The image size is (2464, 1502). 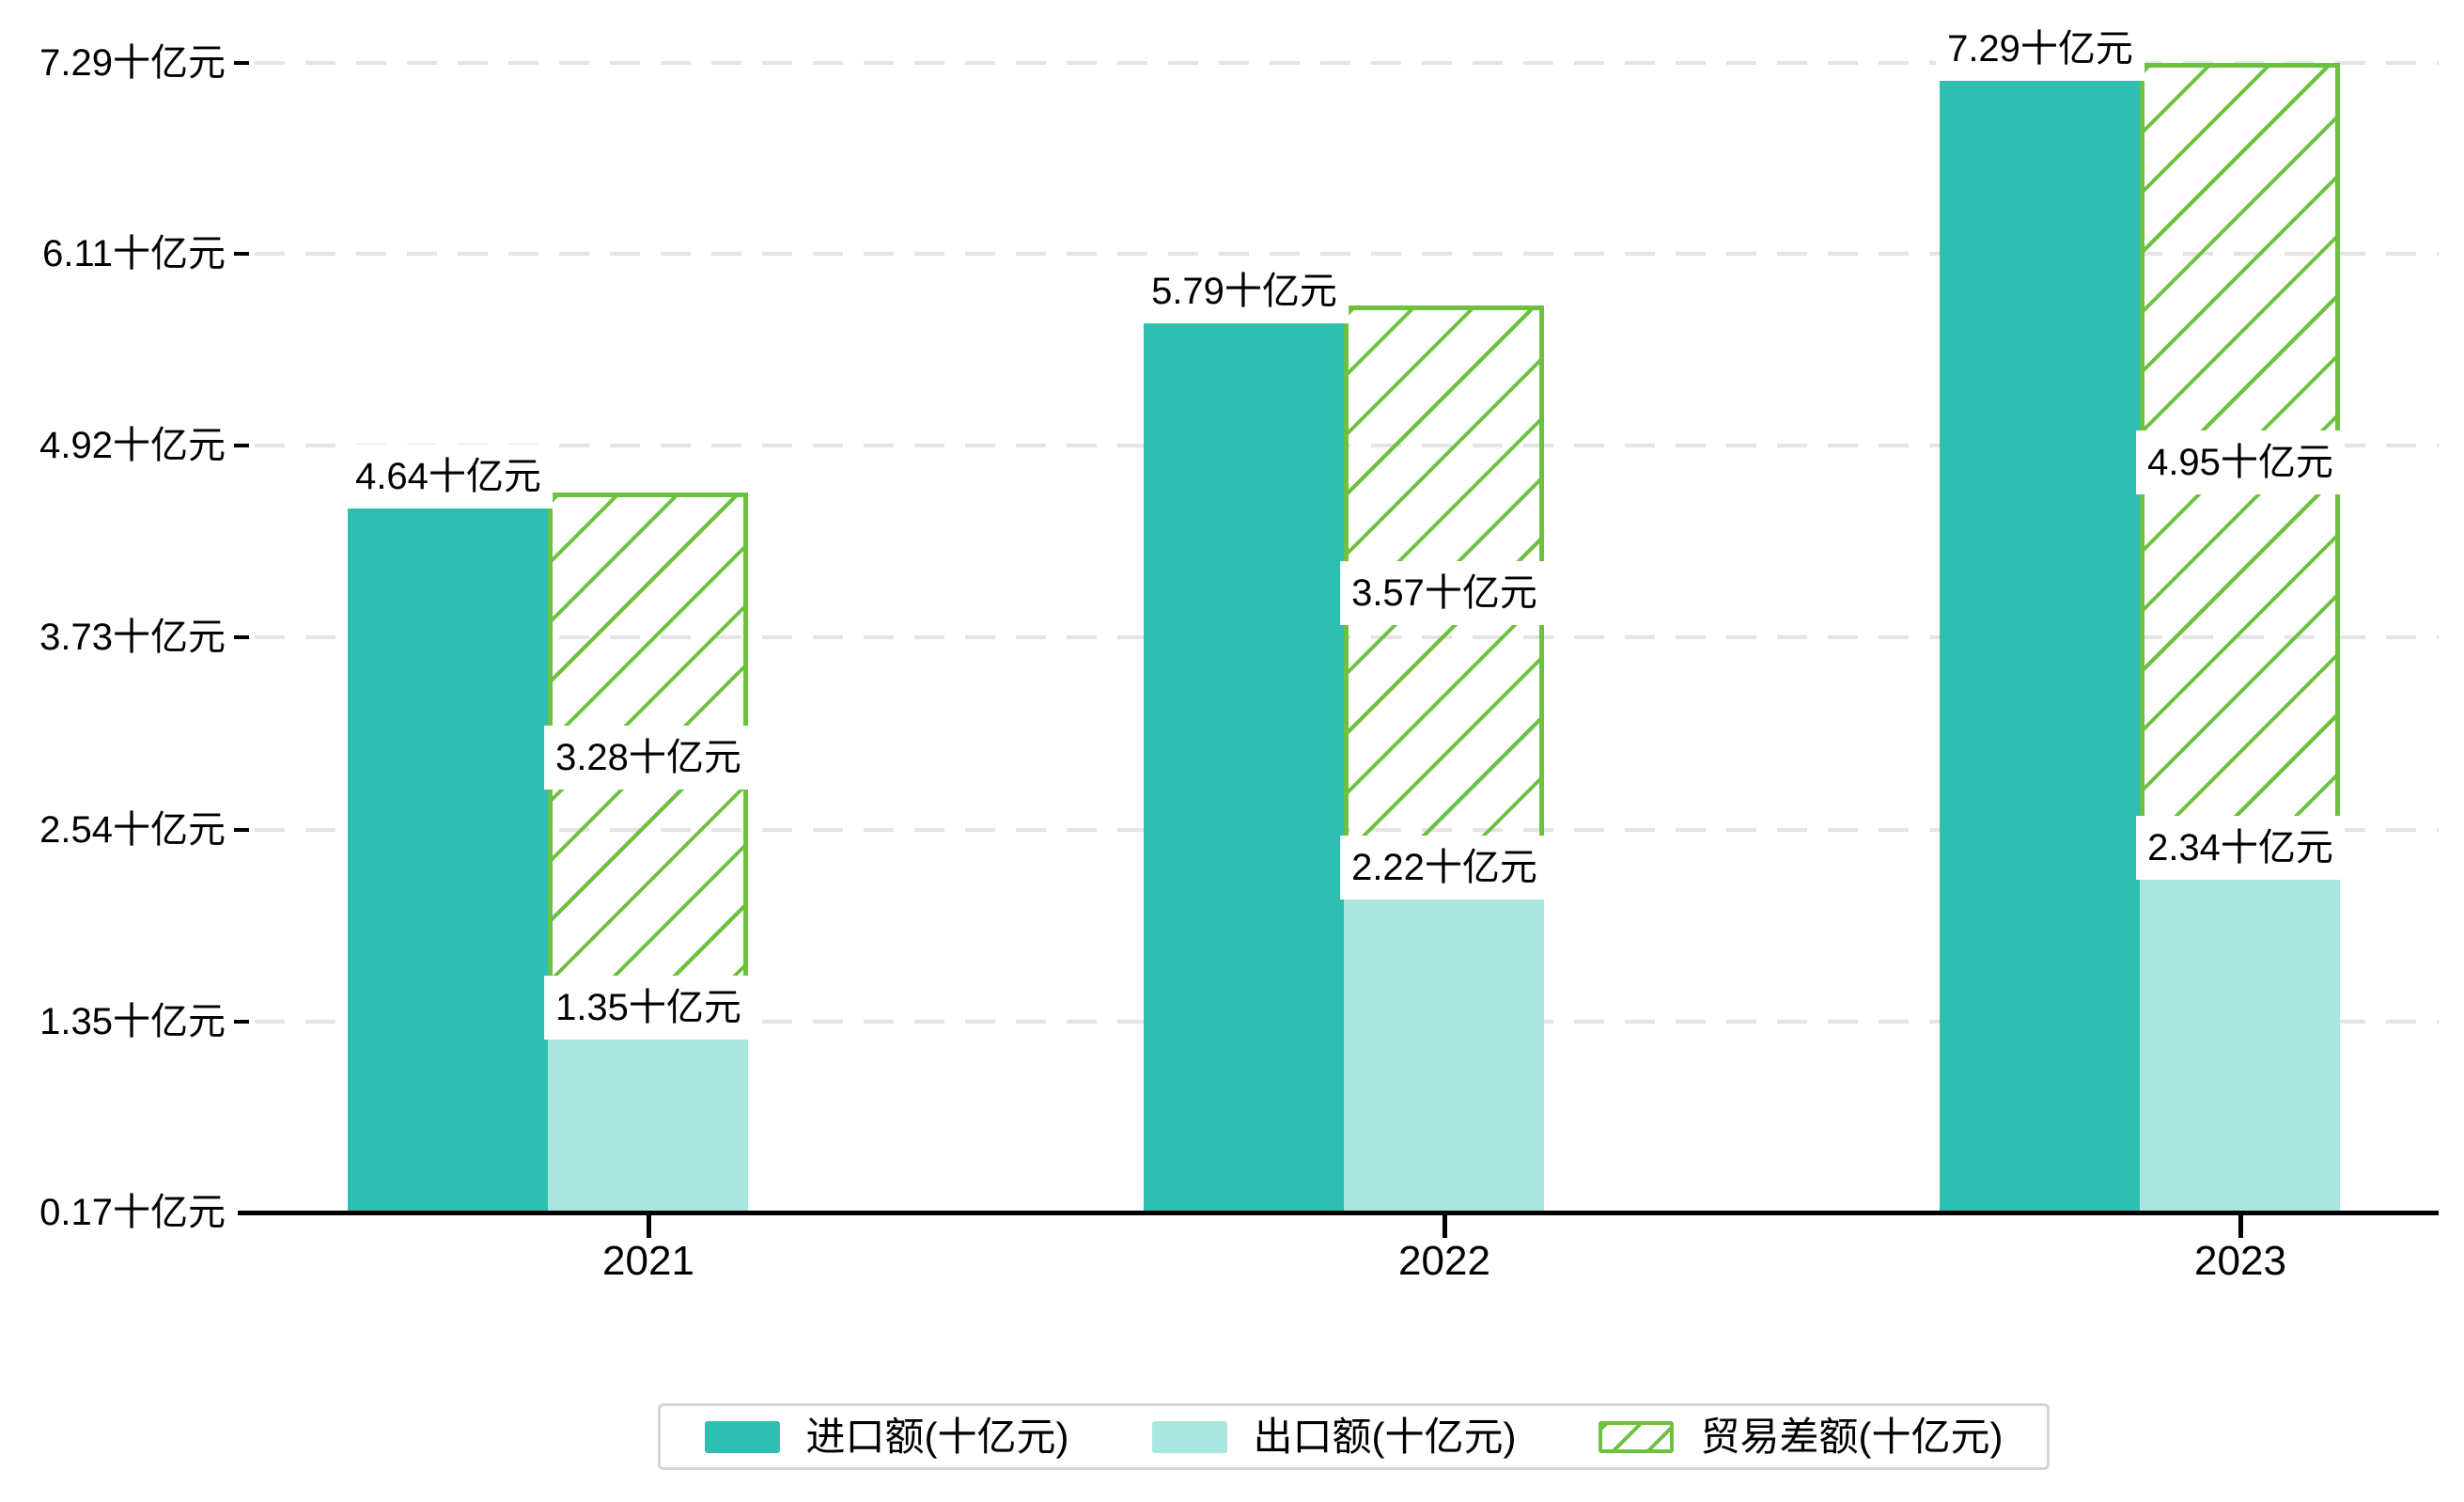 I want to click on x-tick-label: 2023, so click(x=2240, y=1261).